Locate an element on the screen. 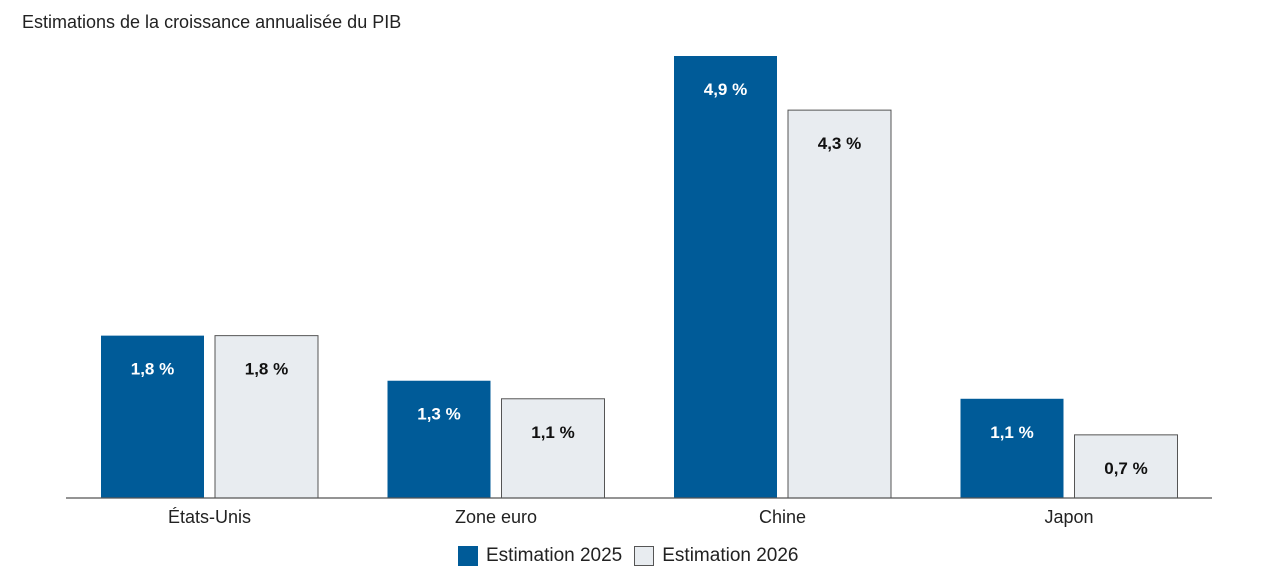 The image size is (1280, 587). legend: Estimation 2025 Estimation 2026 is located at coordinates (634, 556).